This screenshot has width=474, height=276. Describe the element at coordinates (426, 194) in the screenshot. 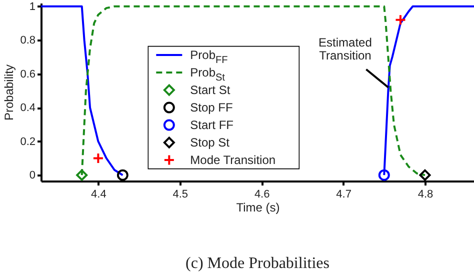

I see `x-tick-label: 4.8` at that location.